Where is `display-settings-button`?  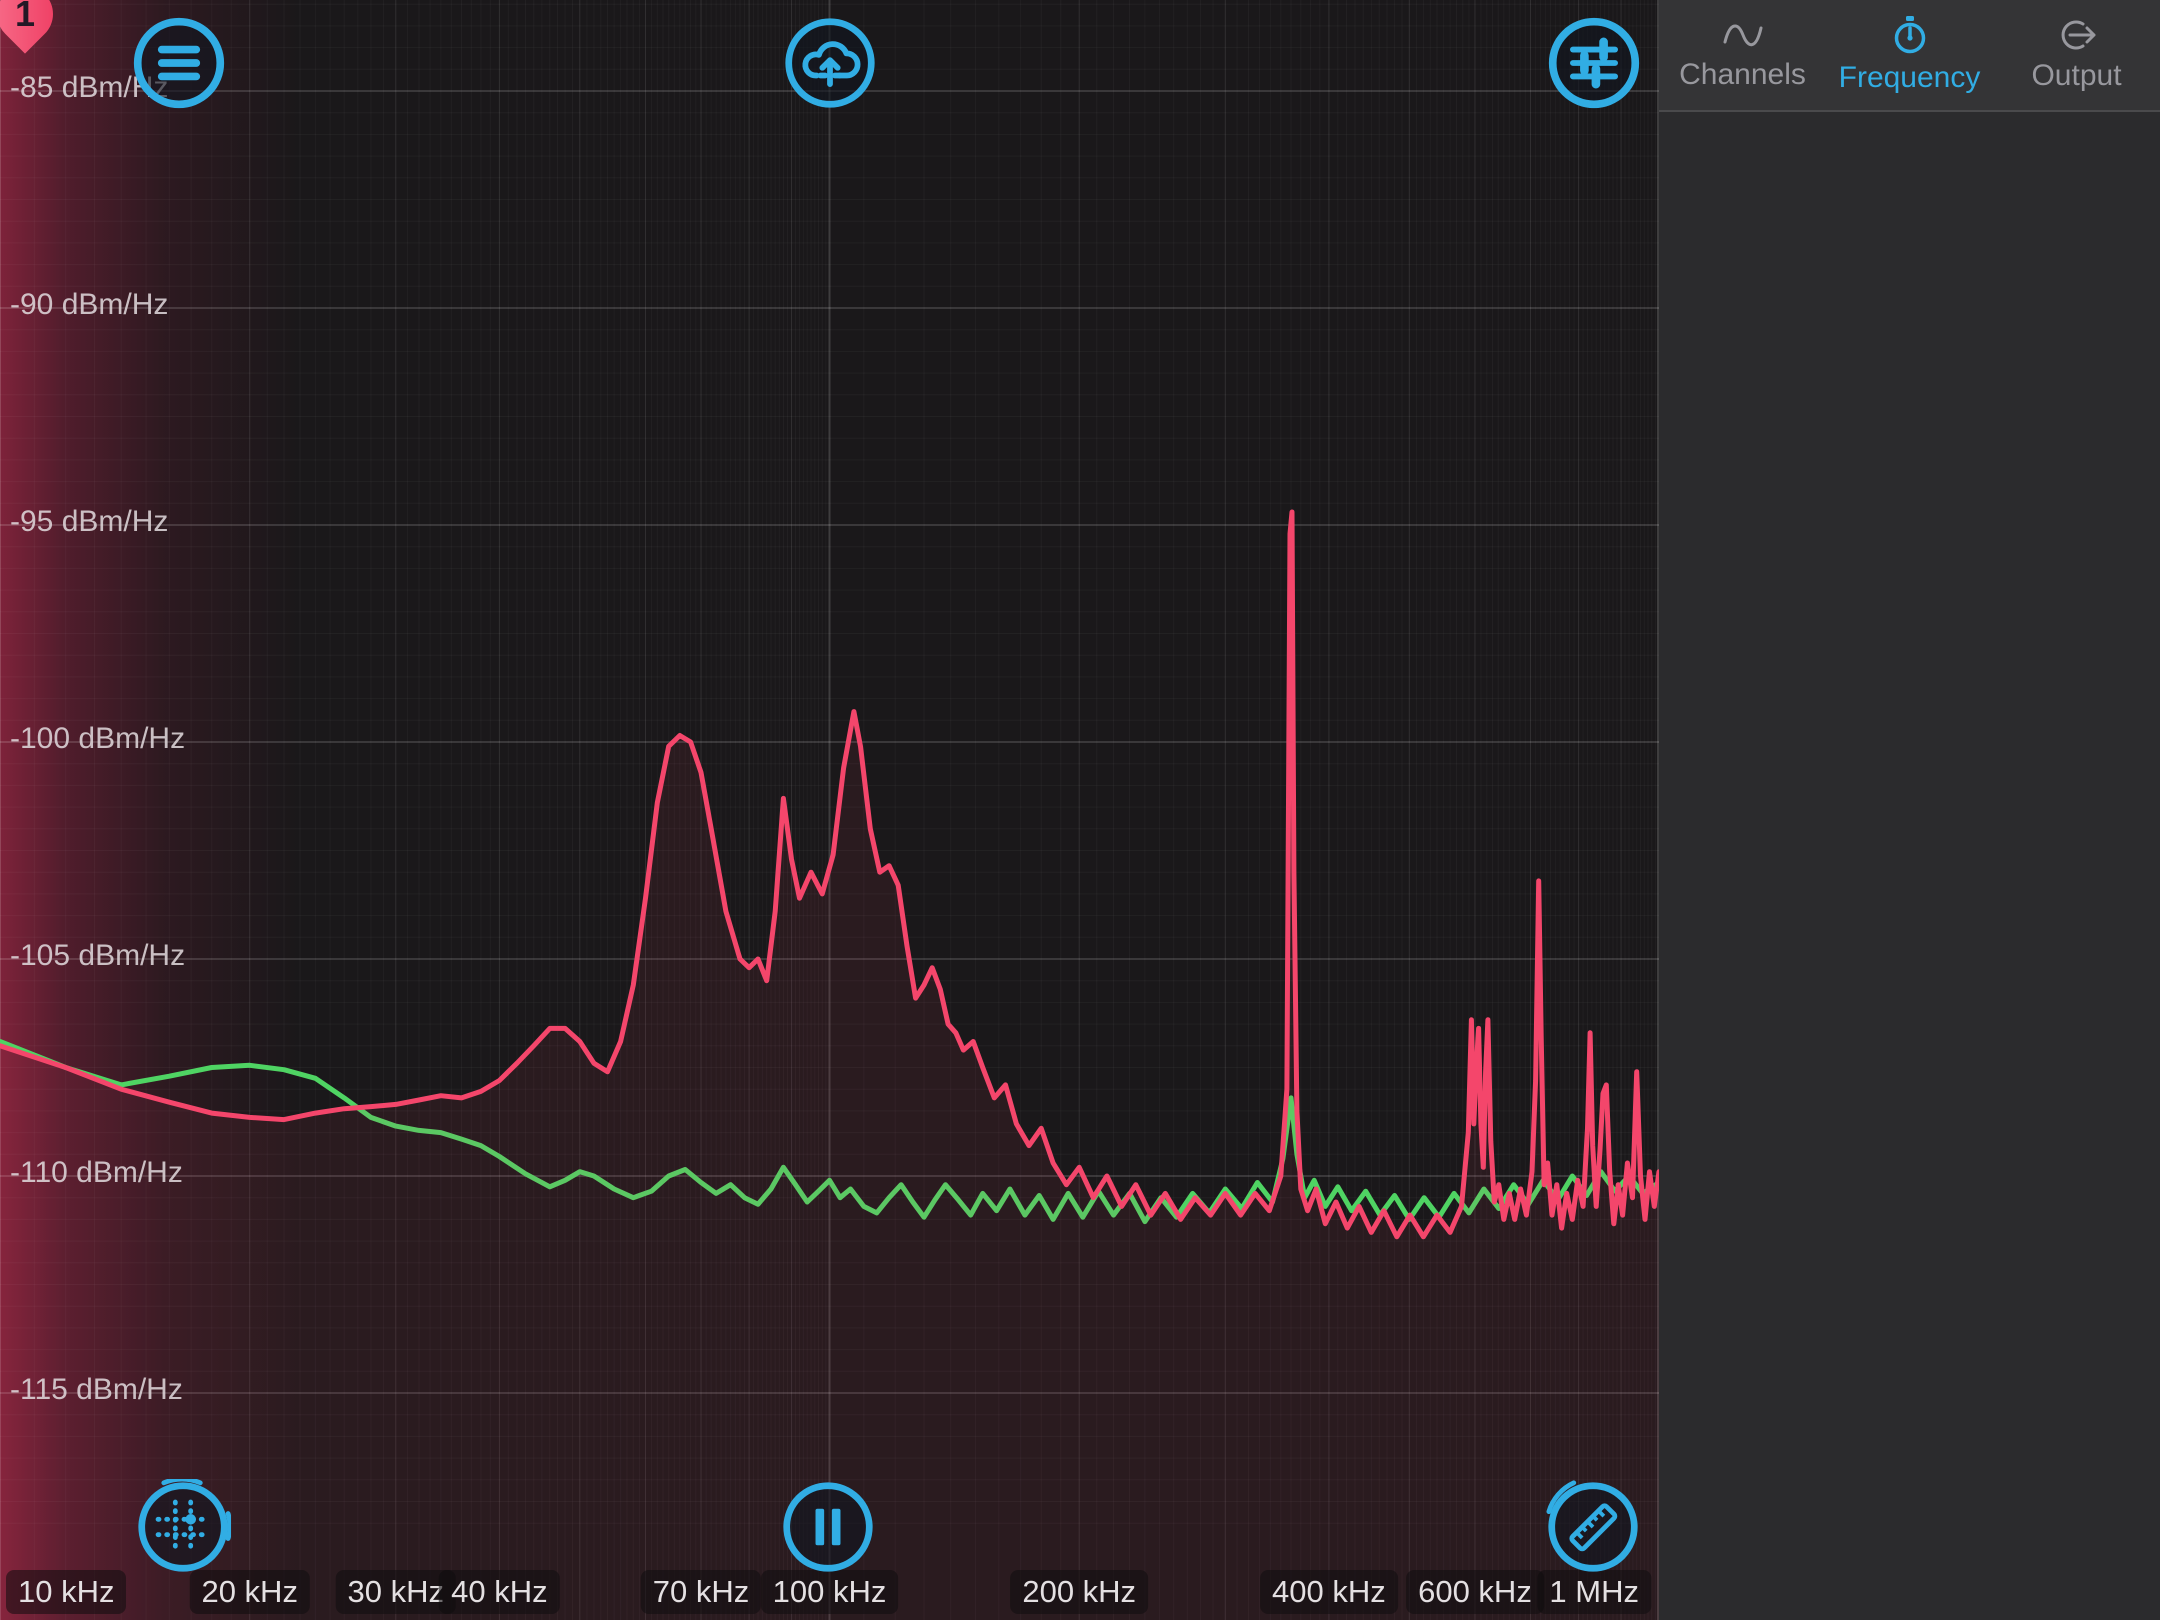 display-settings-button is located at coordinates (1594, 63).